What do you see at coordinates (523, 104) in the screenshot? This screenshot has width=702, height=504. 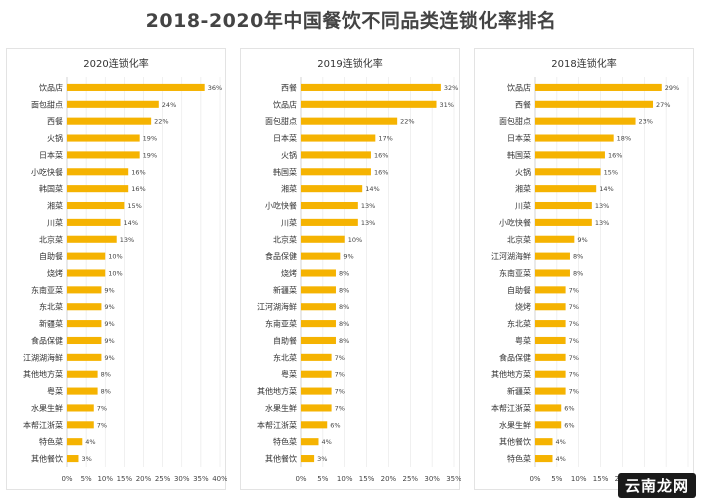 I see `category-label: 西餐` at bounding box center [523, 104].